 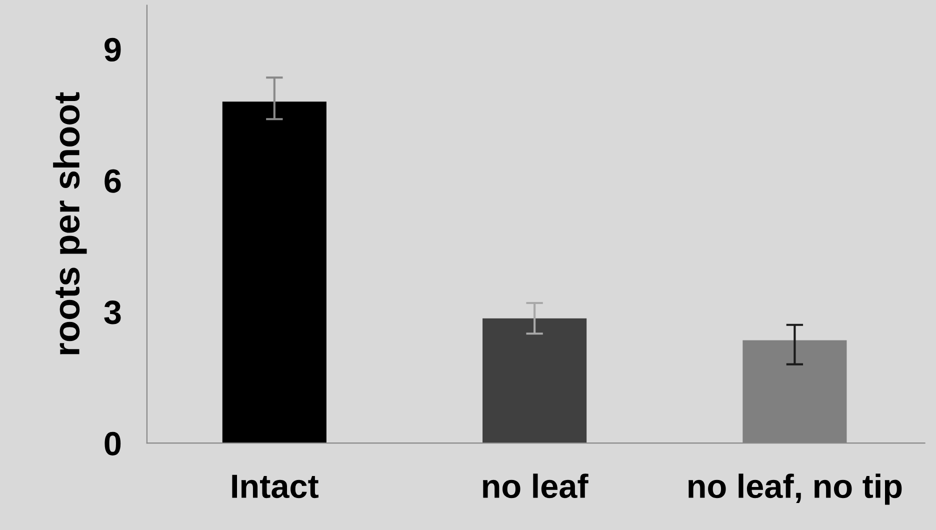 I want to click on y-tick-label: 6, so click(x=112, y=181).